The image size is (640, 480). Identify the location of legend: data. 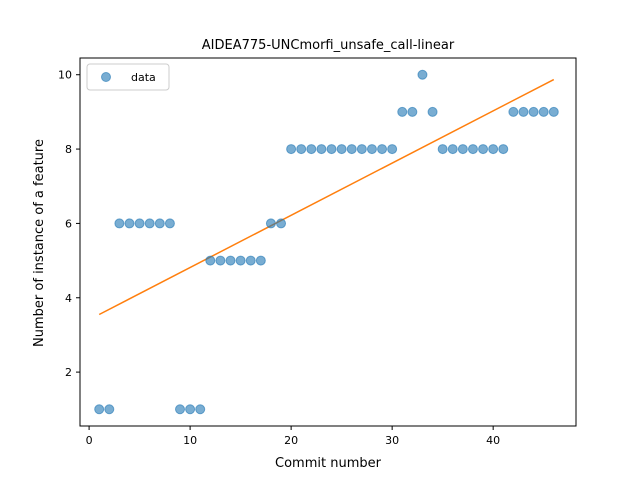
(128, 77).